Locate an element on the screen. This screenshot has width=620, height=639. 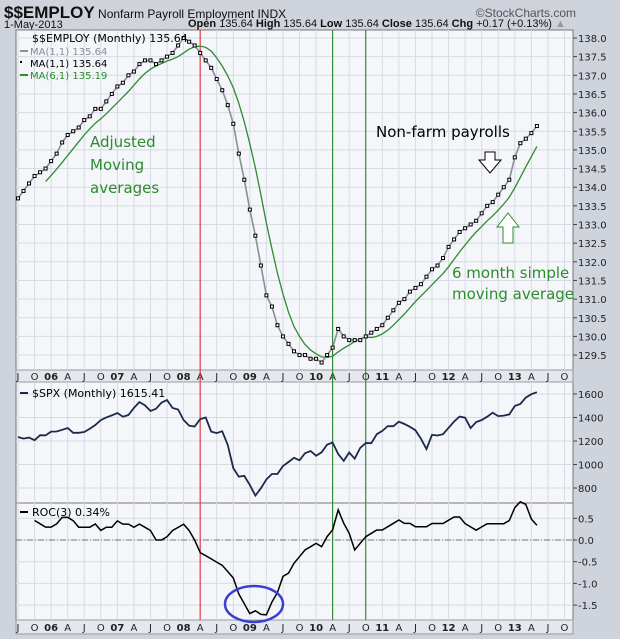
main-y-tick-label: 130.5 is located at coordinates (592, 319).